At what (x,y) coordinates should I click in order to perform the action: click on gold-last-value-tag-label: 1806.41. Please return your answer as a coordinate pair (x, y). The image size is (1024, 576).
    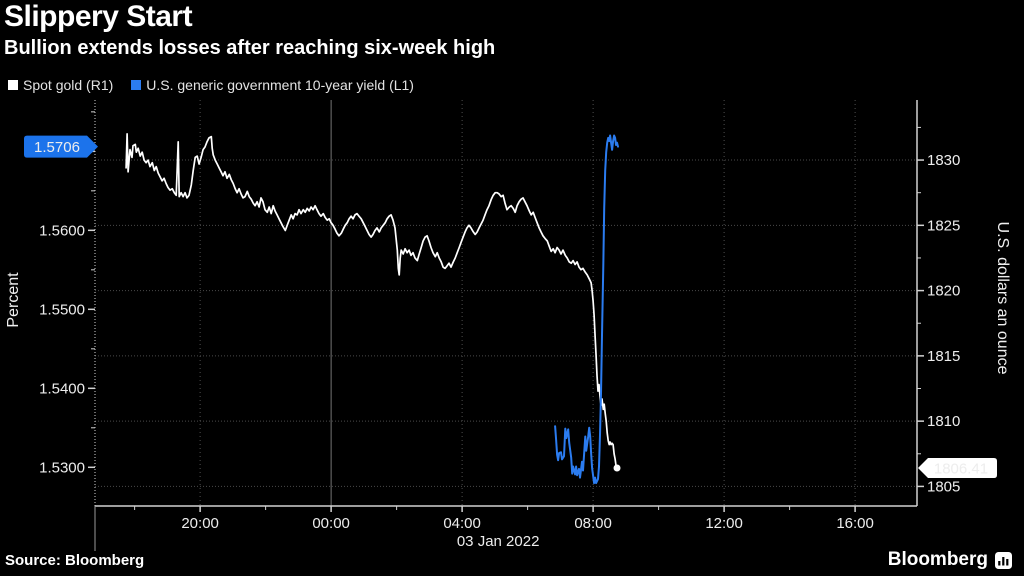
    Looking at the image, I should click on (961, 469).